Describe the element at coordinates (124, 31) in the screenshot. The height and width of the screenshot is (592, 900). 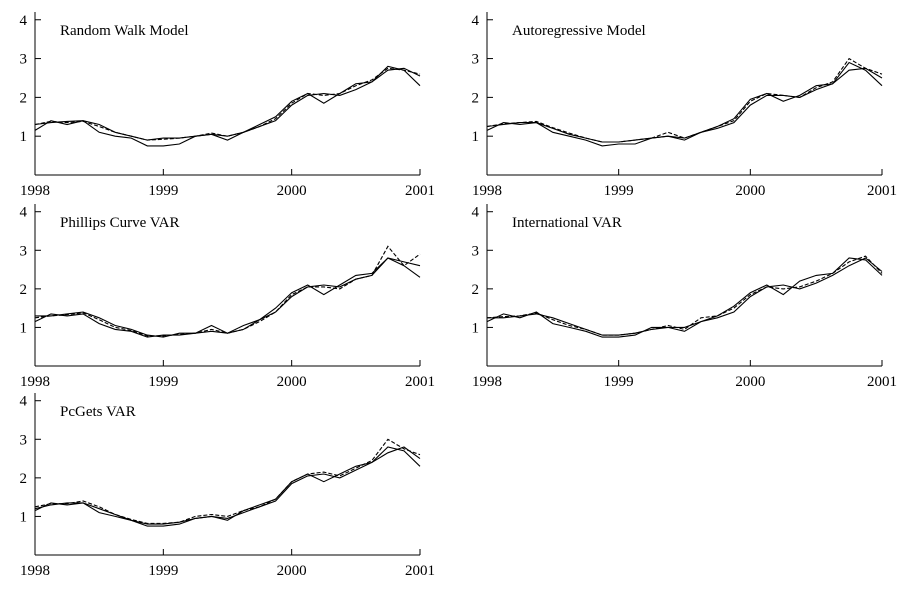
I see `panel-title: Random Walk Model` at that location.